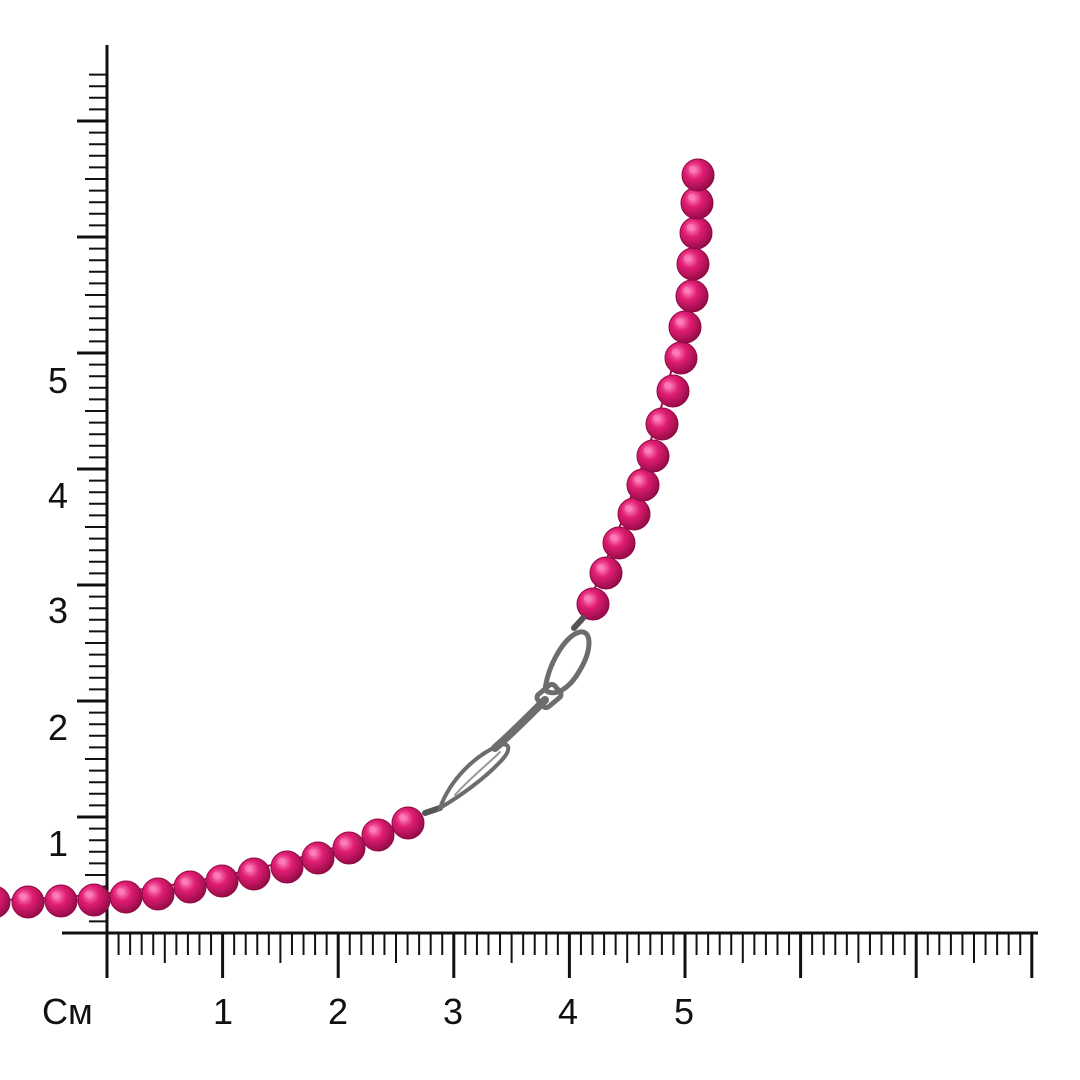 This screenshot has width=1080, height=1080. What do you see at coordinates (453, 1011) in the screenshot?
I see `x-label-3: 3` at bounding box center [453, 1011].